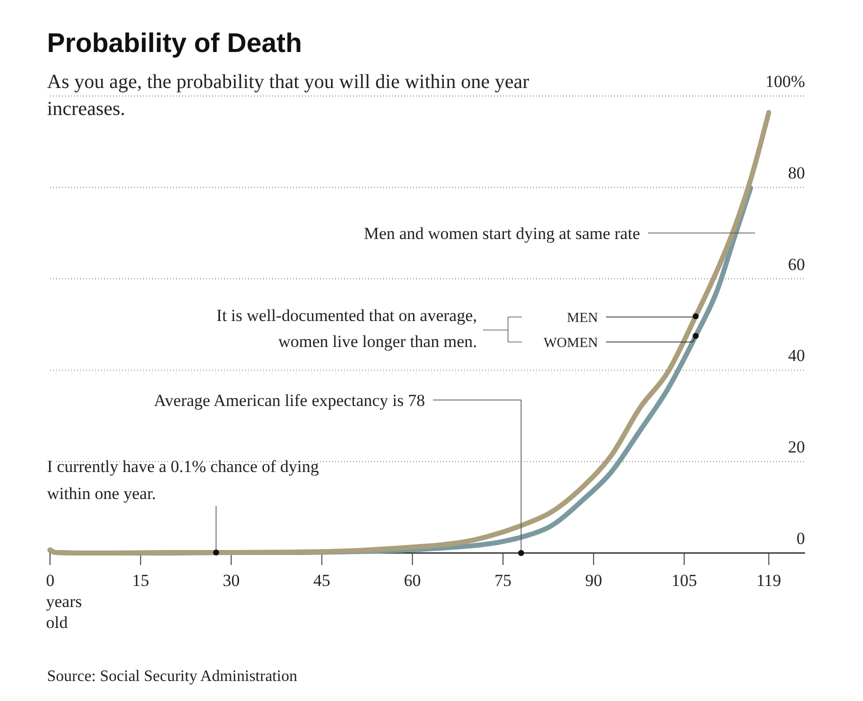 The image size is (863, 701). I want to click on x-tick-label: 105, so click(684, 580).